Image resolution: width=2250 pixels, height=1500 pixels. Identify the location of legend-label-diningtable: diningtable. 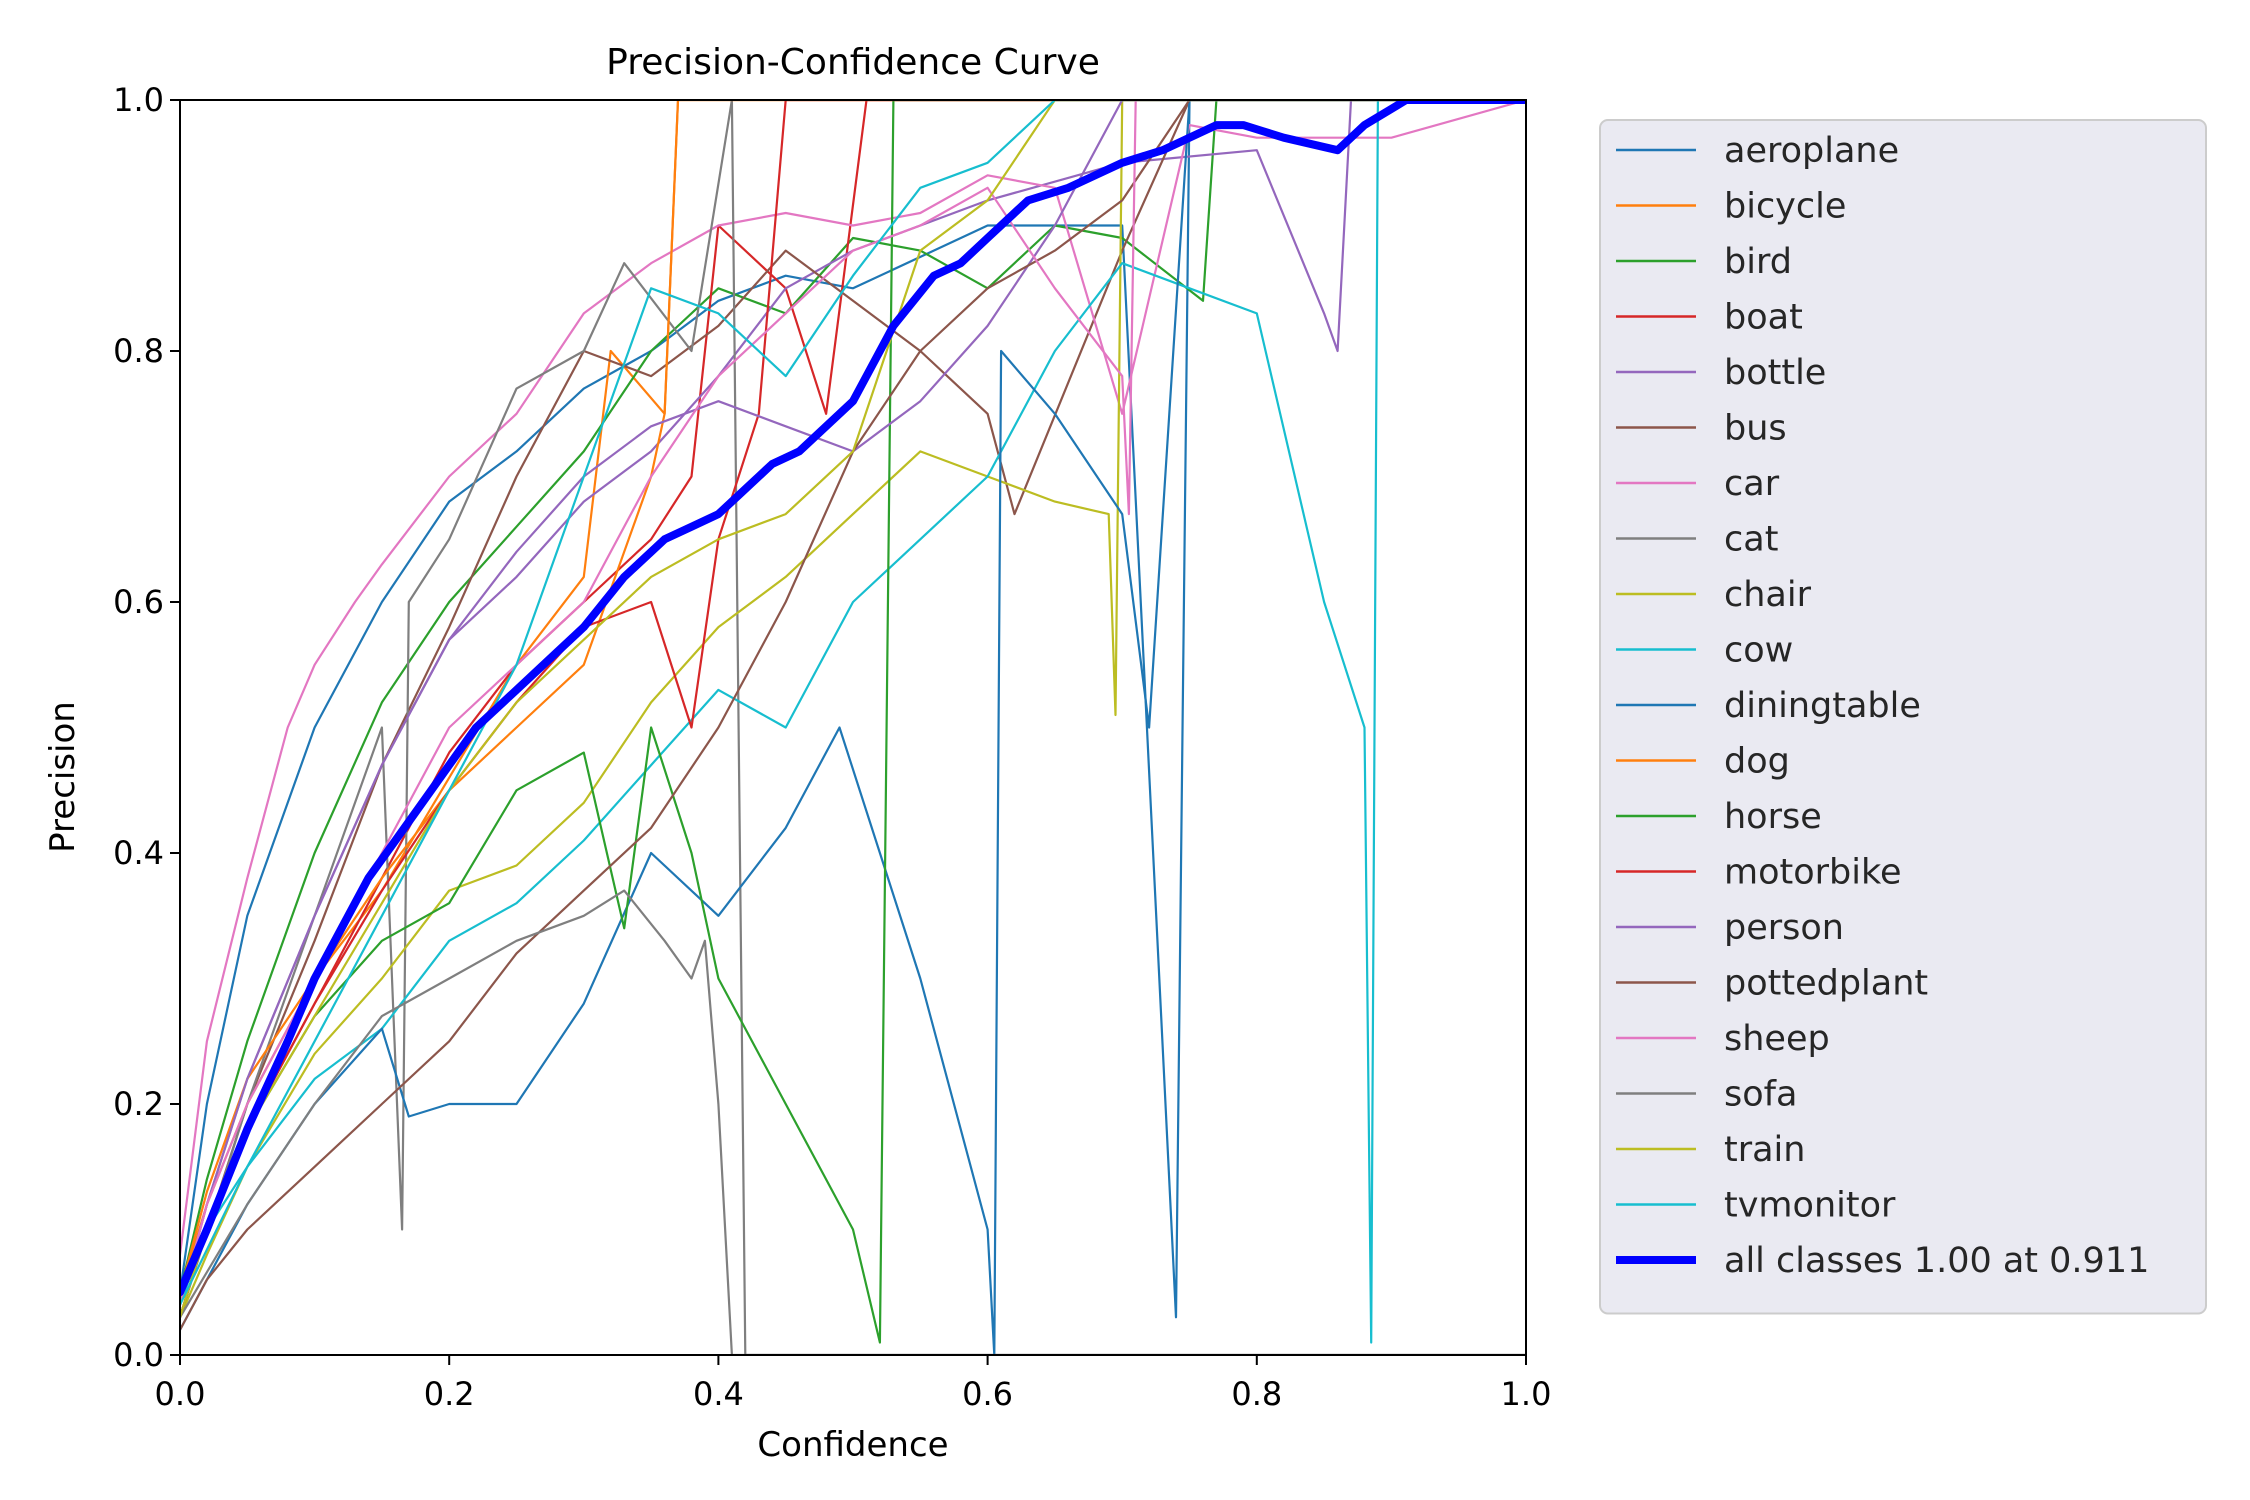
(1822, 706).